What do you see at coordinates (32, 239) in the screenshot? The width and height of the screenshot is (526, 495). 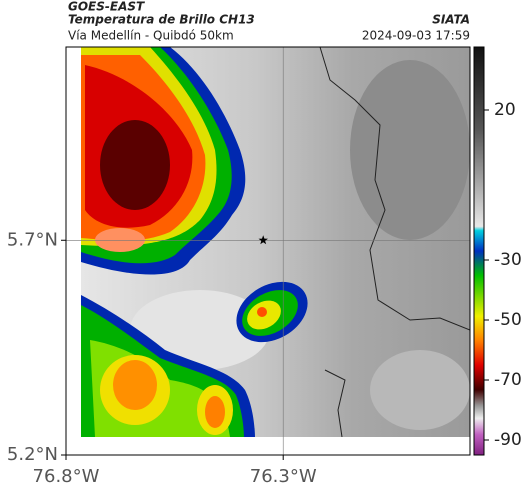 I see `y-tick-label: 5.7°N` at bounding box center [32, 239].